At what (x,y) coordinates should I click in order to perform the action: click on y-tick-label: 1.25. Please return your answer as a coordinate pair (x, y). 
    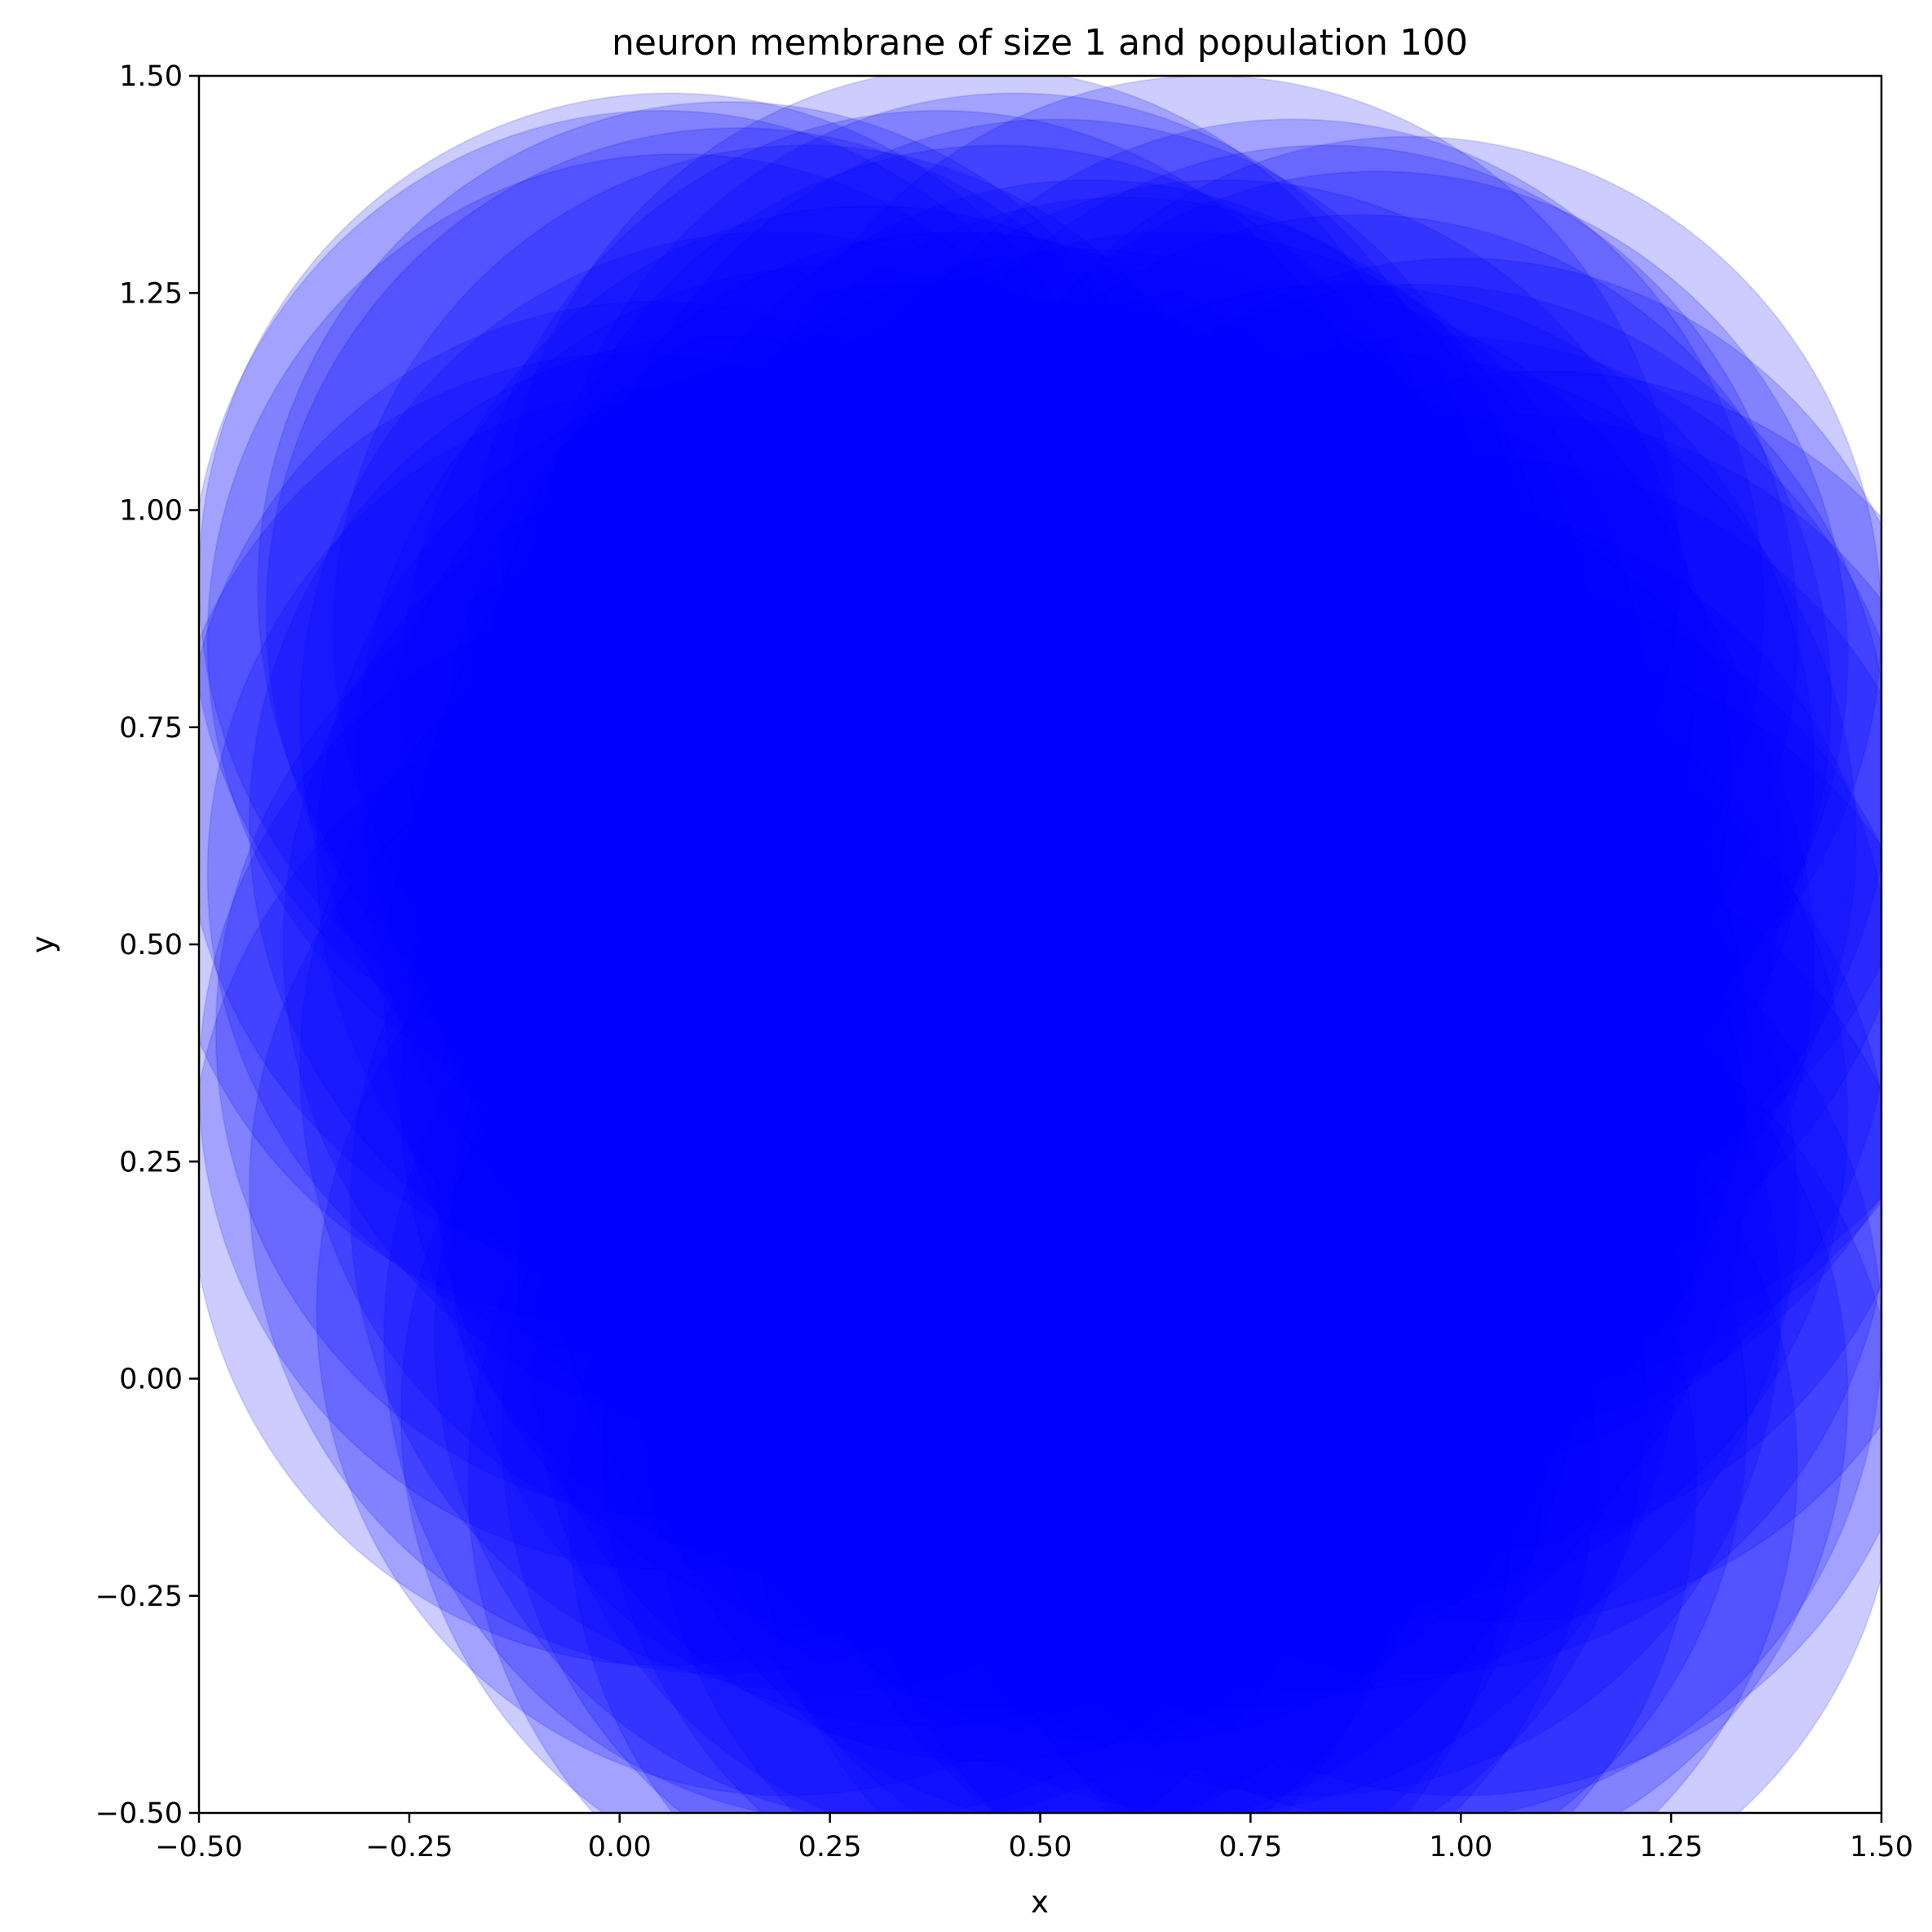
    Looking at the image, I should click on (151, 293).